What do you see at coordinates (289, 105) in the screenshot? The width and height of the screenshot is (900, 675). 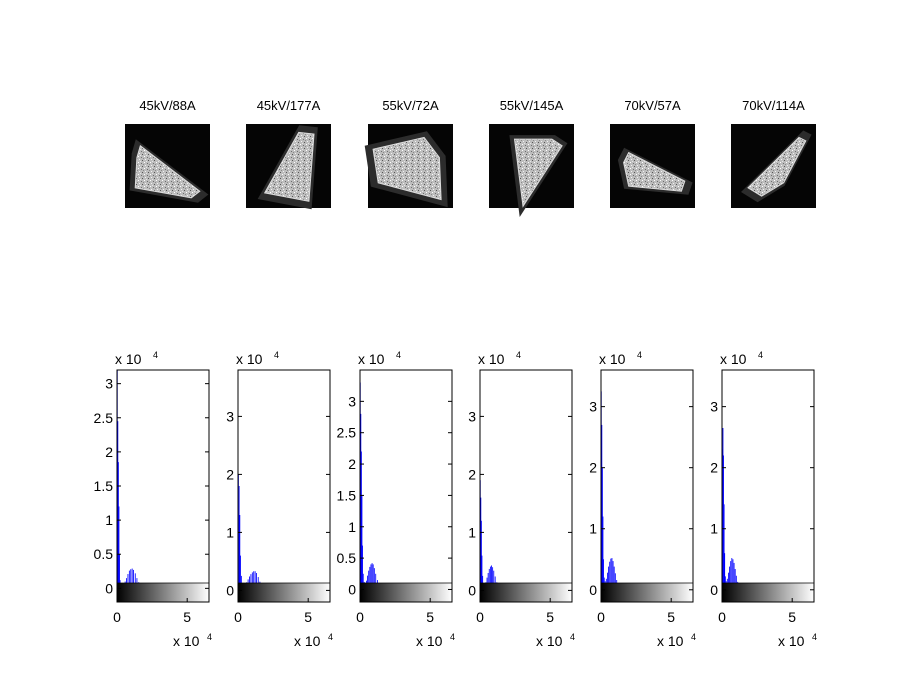 I see `image-title: 45kV/177A` at bounding box center [289, 105].